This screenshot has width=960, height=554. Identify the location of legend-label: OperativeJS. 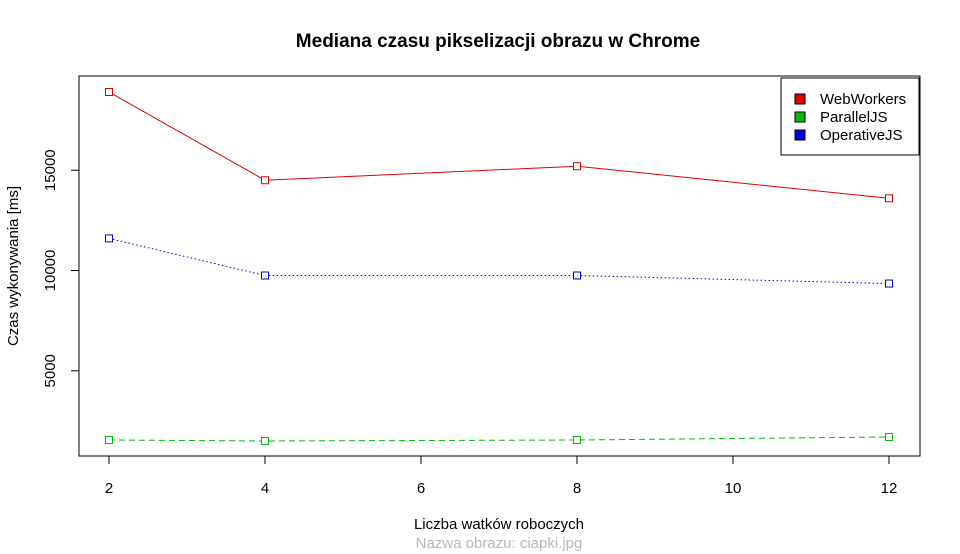
(861, 135).